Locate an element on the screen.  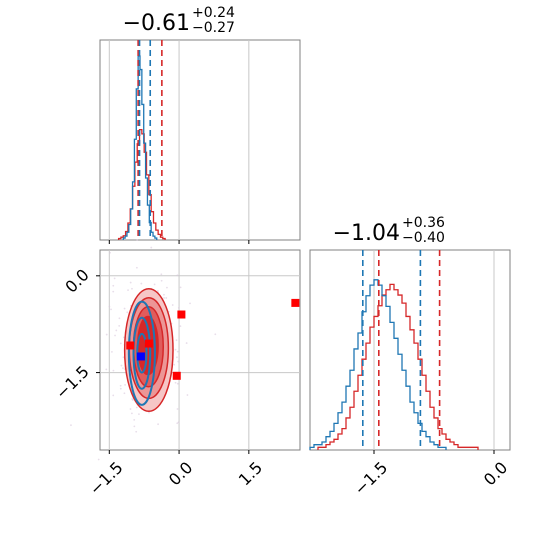
title-value: −1.04 is located at coordinates (366, 233).